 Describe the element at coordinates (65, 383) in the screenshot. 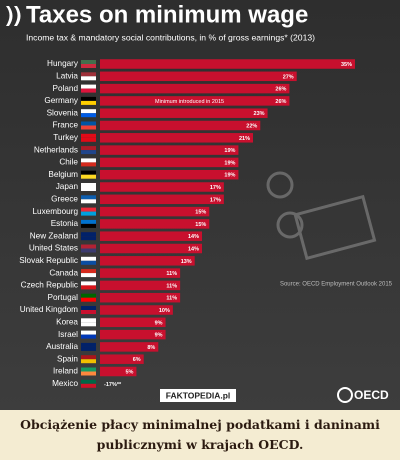

I see `y-tick-label: Mexico` at that location.